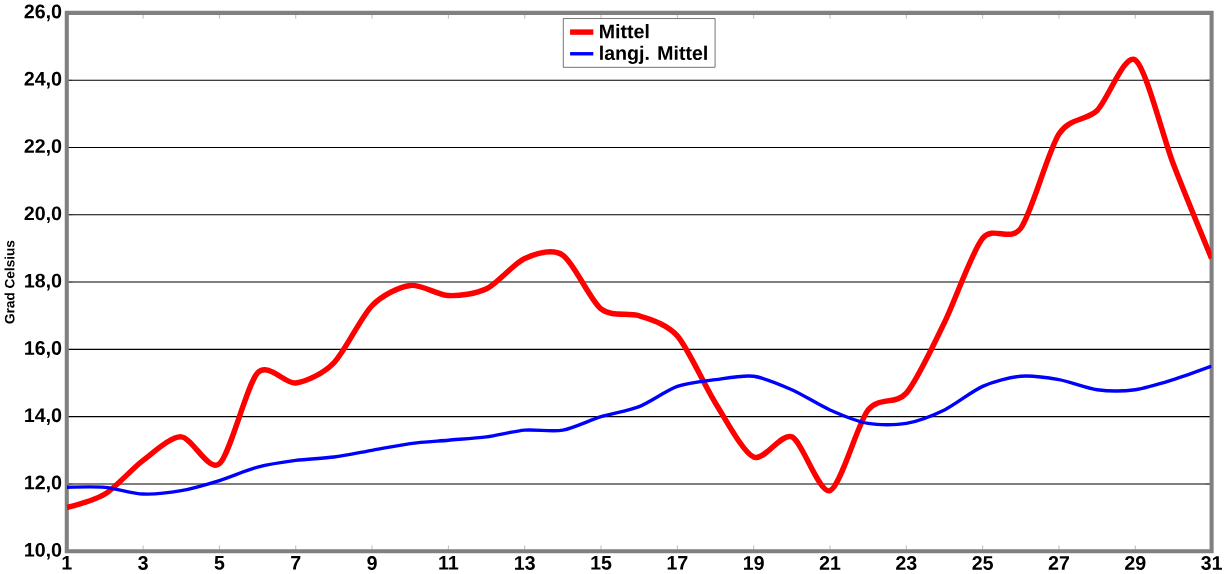 This screenshot has height=574, width=1227. Describe the element at coordinates (143, 562) in the screenshot. I see `x-tick-label: 3` at that location.